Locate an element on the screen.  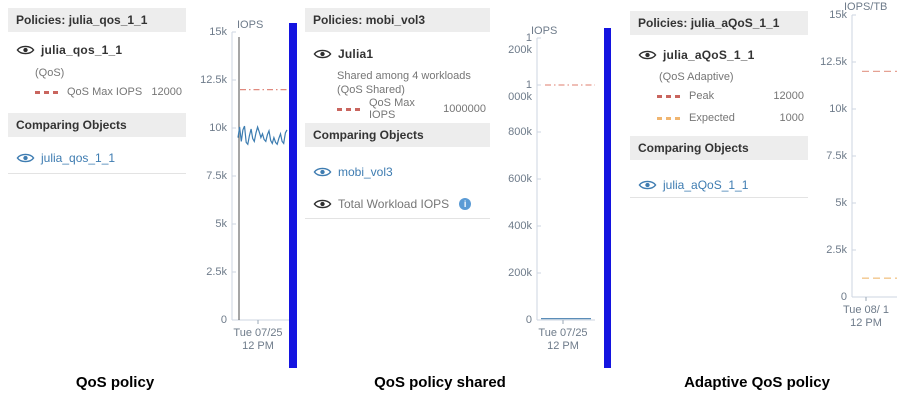
workload-name: Julia1 is located at coordinates (356, 54).